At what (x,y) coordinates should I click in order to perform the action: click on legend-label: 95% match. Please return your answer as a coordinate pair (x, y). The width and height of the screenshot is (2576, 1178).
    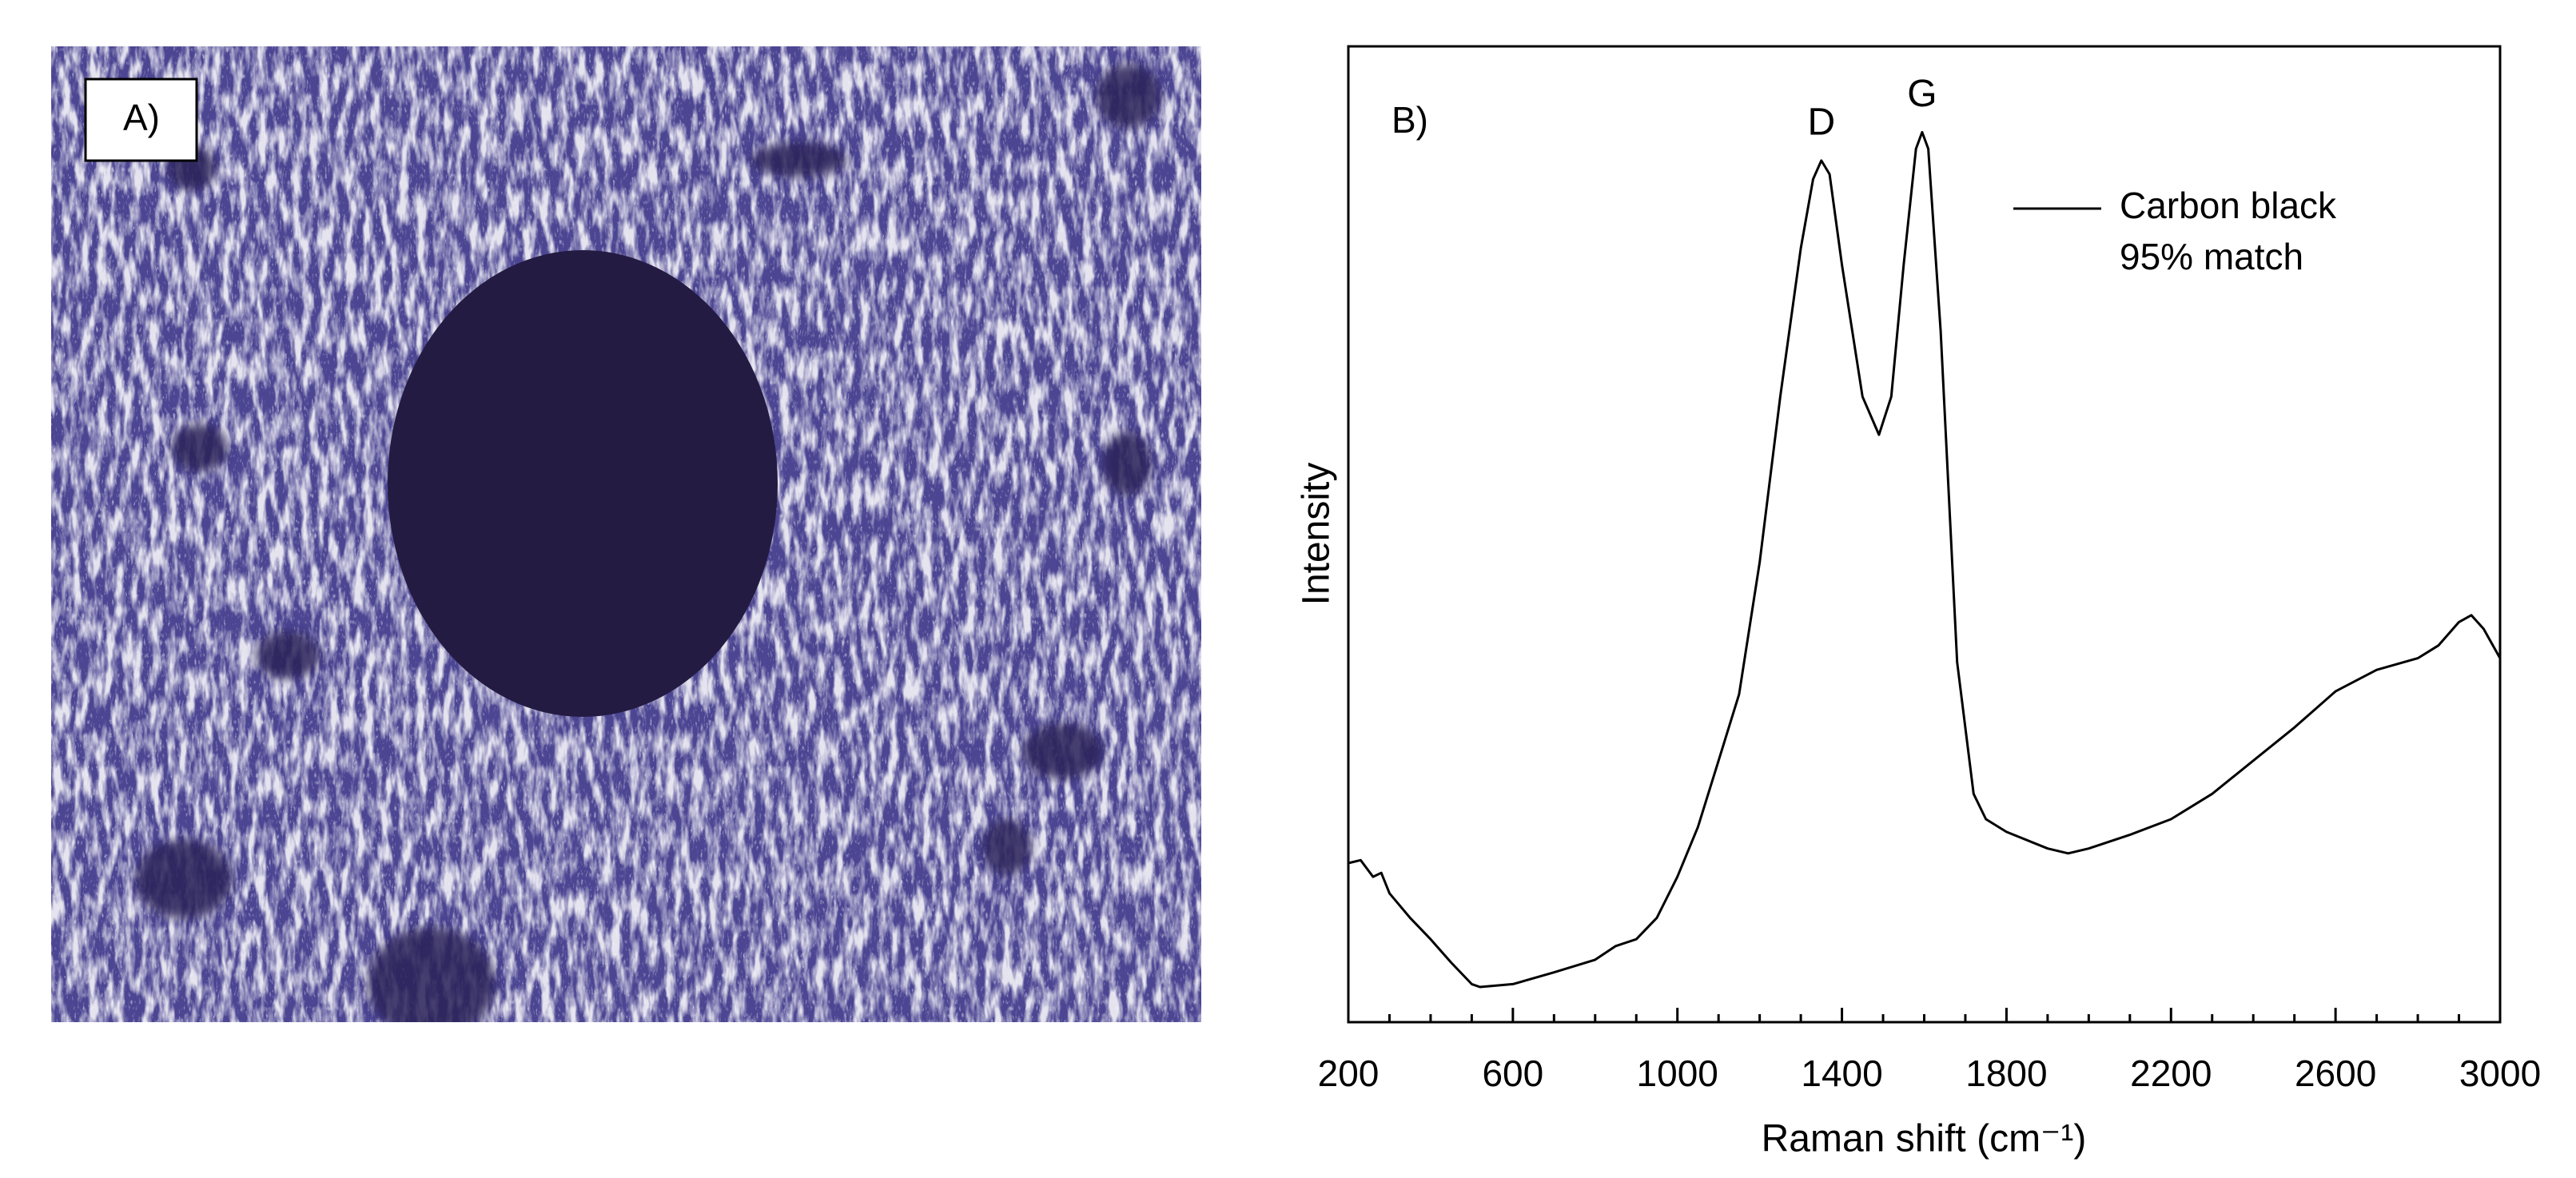
    Looking at the image, I should click on (2211, 256).